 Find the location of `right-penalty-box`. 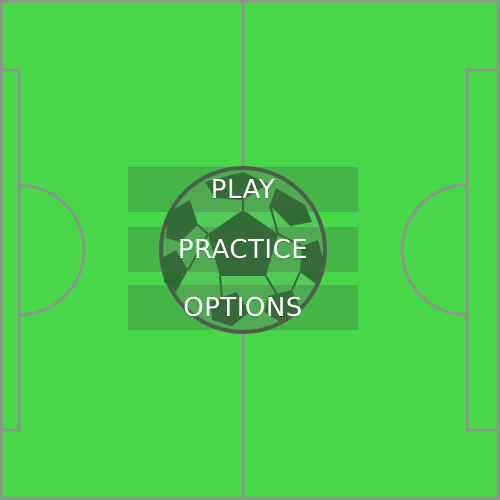

right-penalty-box is located at coordinates (482, 250).